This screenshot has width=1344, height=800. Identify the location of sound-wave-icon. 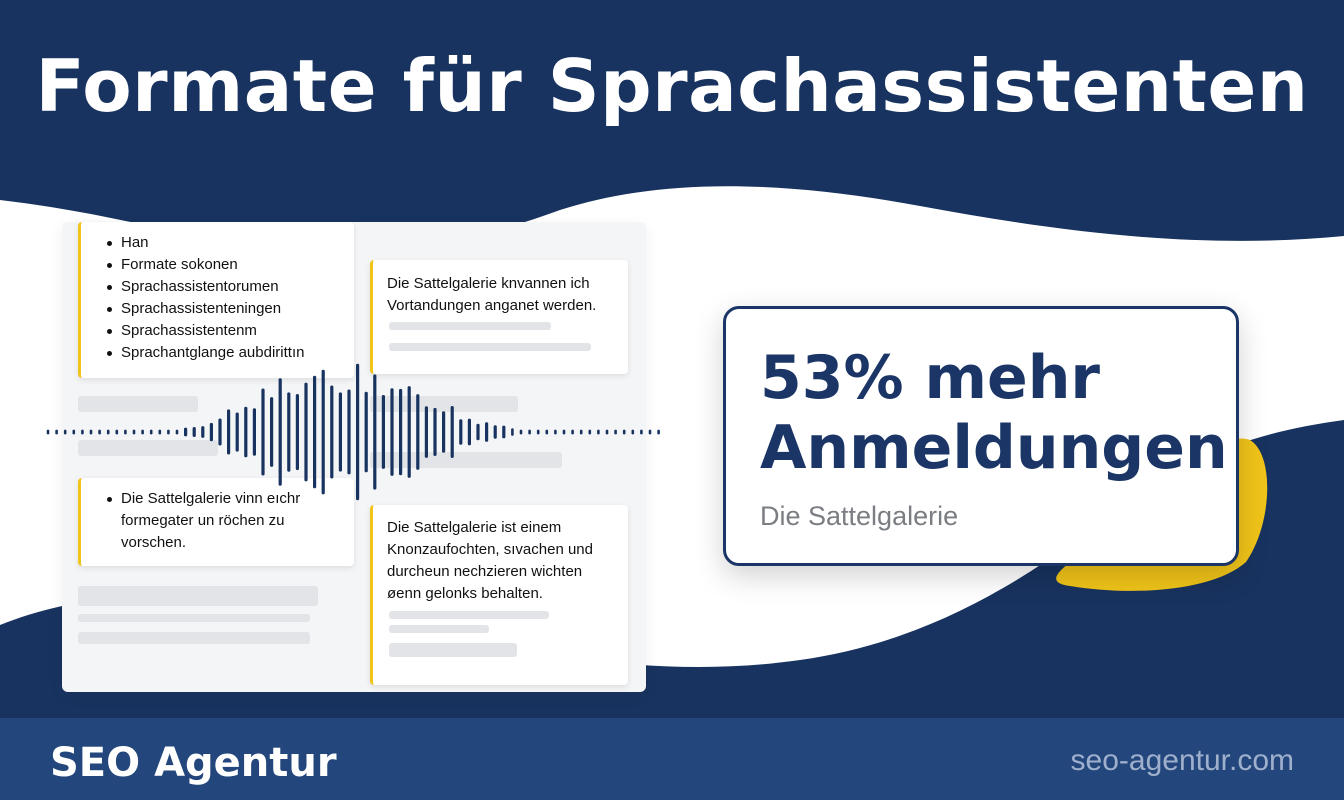
(353, 432).